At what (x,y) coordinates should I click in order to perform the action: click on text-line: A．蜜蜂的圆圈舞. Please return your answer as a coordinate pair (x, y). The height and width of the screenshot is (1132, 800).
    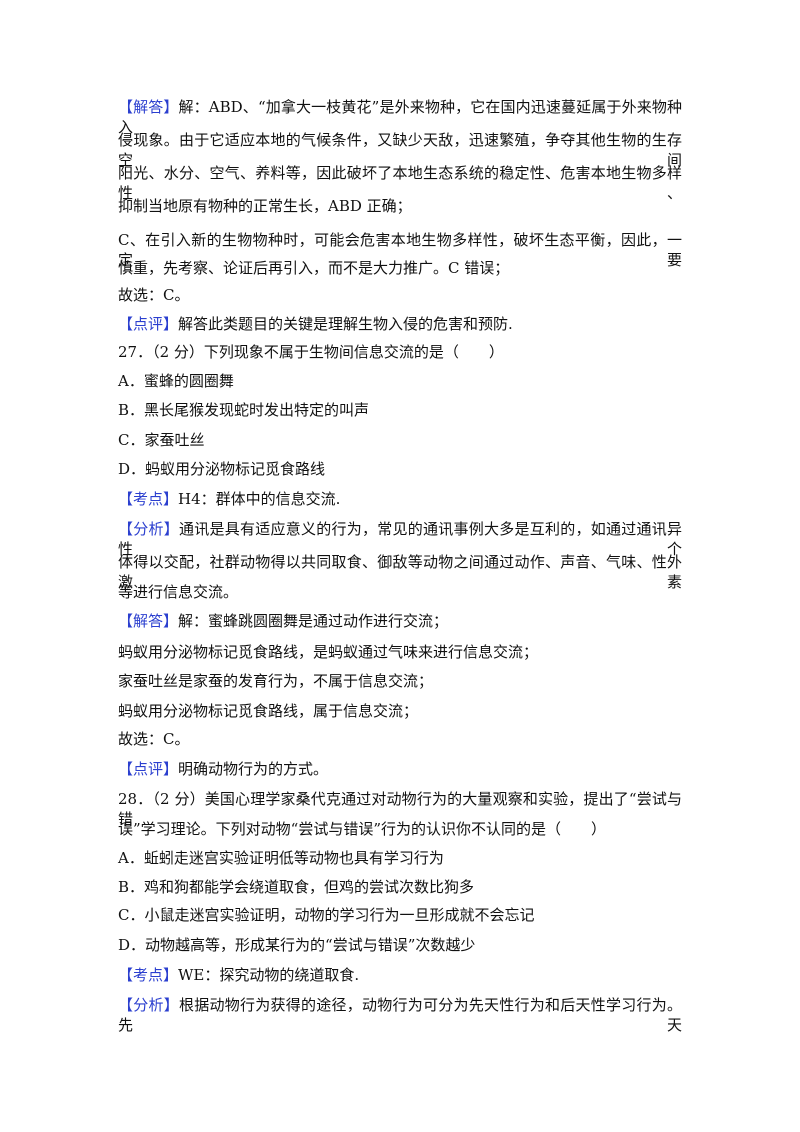
    Looking at the image, I should click on (400, 381).